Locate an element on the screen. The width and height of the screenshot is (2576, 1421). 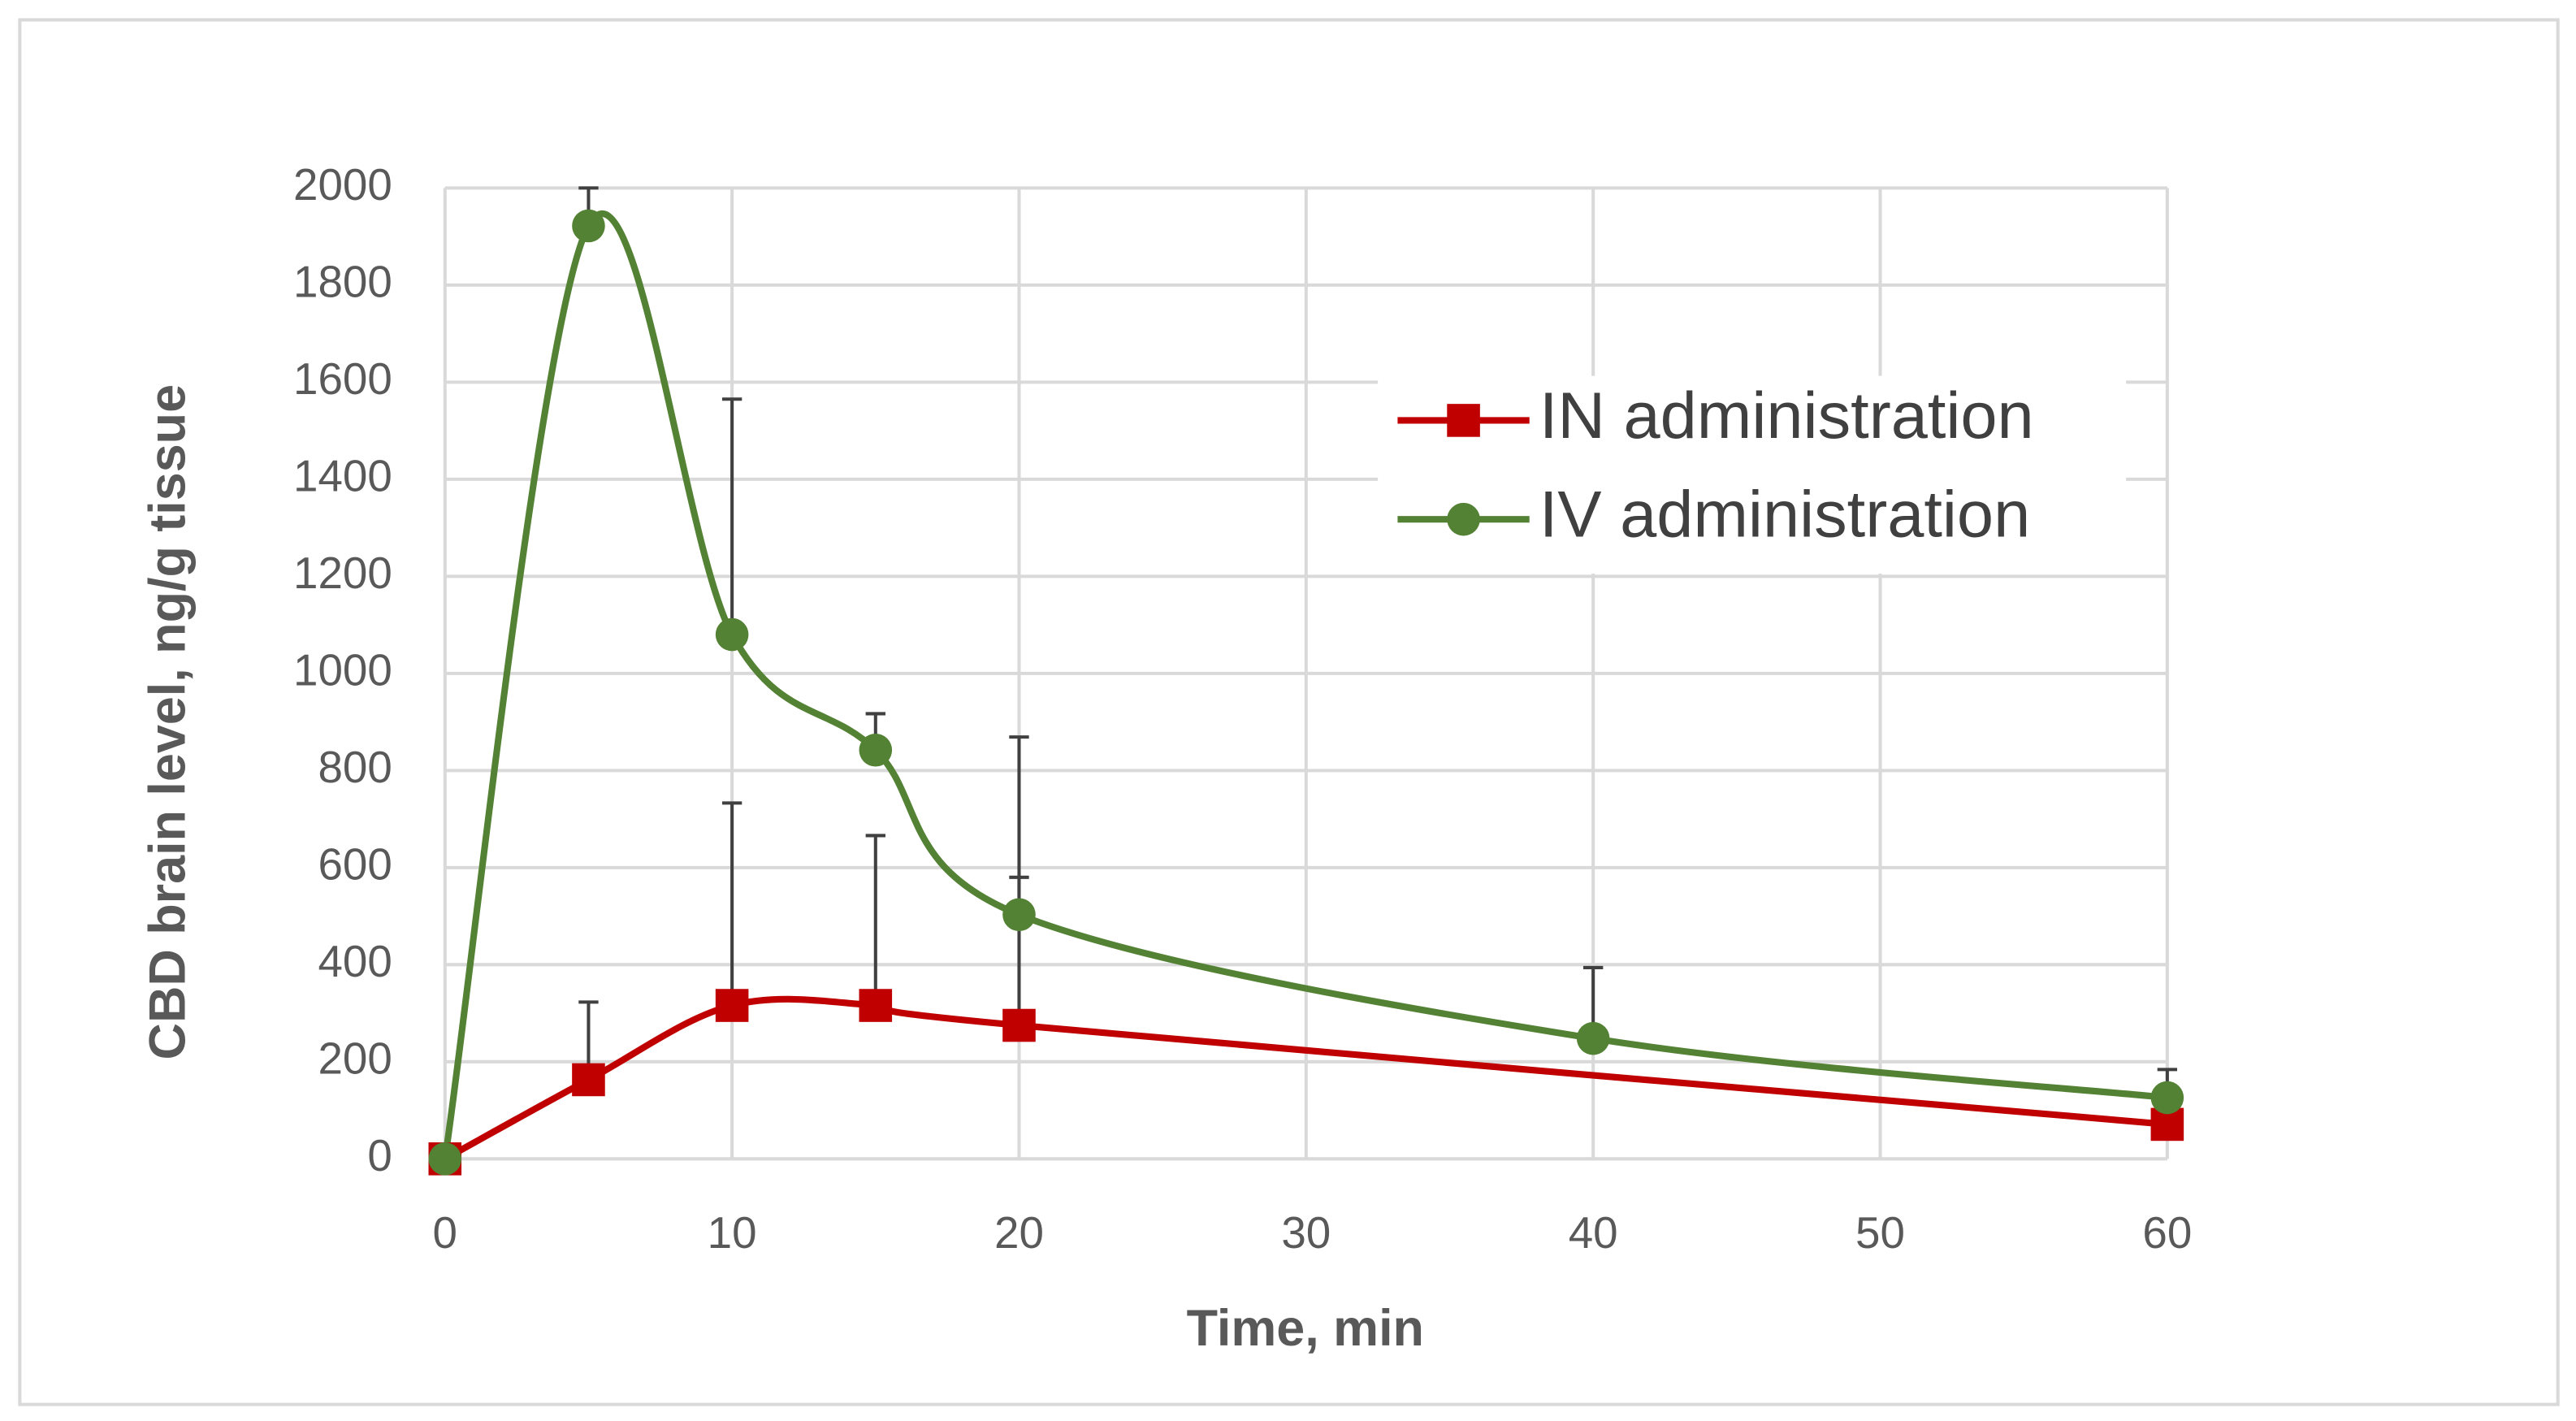
y-tick-label: 0 is located at coordinates (379, 1155).